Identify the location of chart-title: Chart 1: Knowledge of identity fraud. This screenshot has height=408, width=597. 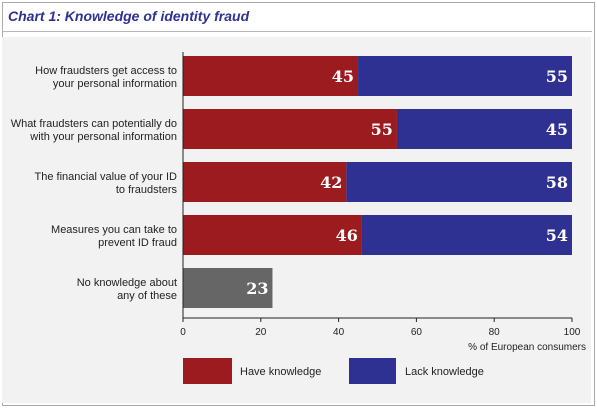
(129, 16).